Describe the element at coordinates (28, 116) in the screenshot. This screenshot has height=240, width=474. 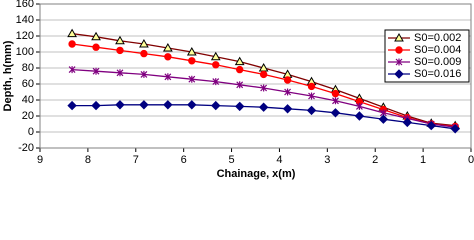
I see `y-tick-label: 20` at that location.